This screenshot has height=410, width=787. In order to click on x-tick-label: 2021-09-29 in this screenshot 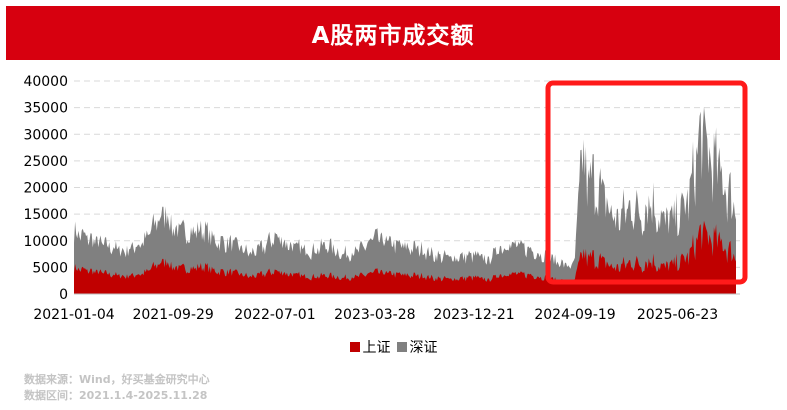, I will do `click(172, 315)`.